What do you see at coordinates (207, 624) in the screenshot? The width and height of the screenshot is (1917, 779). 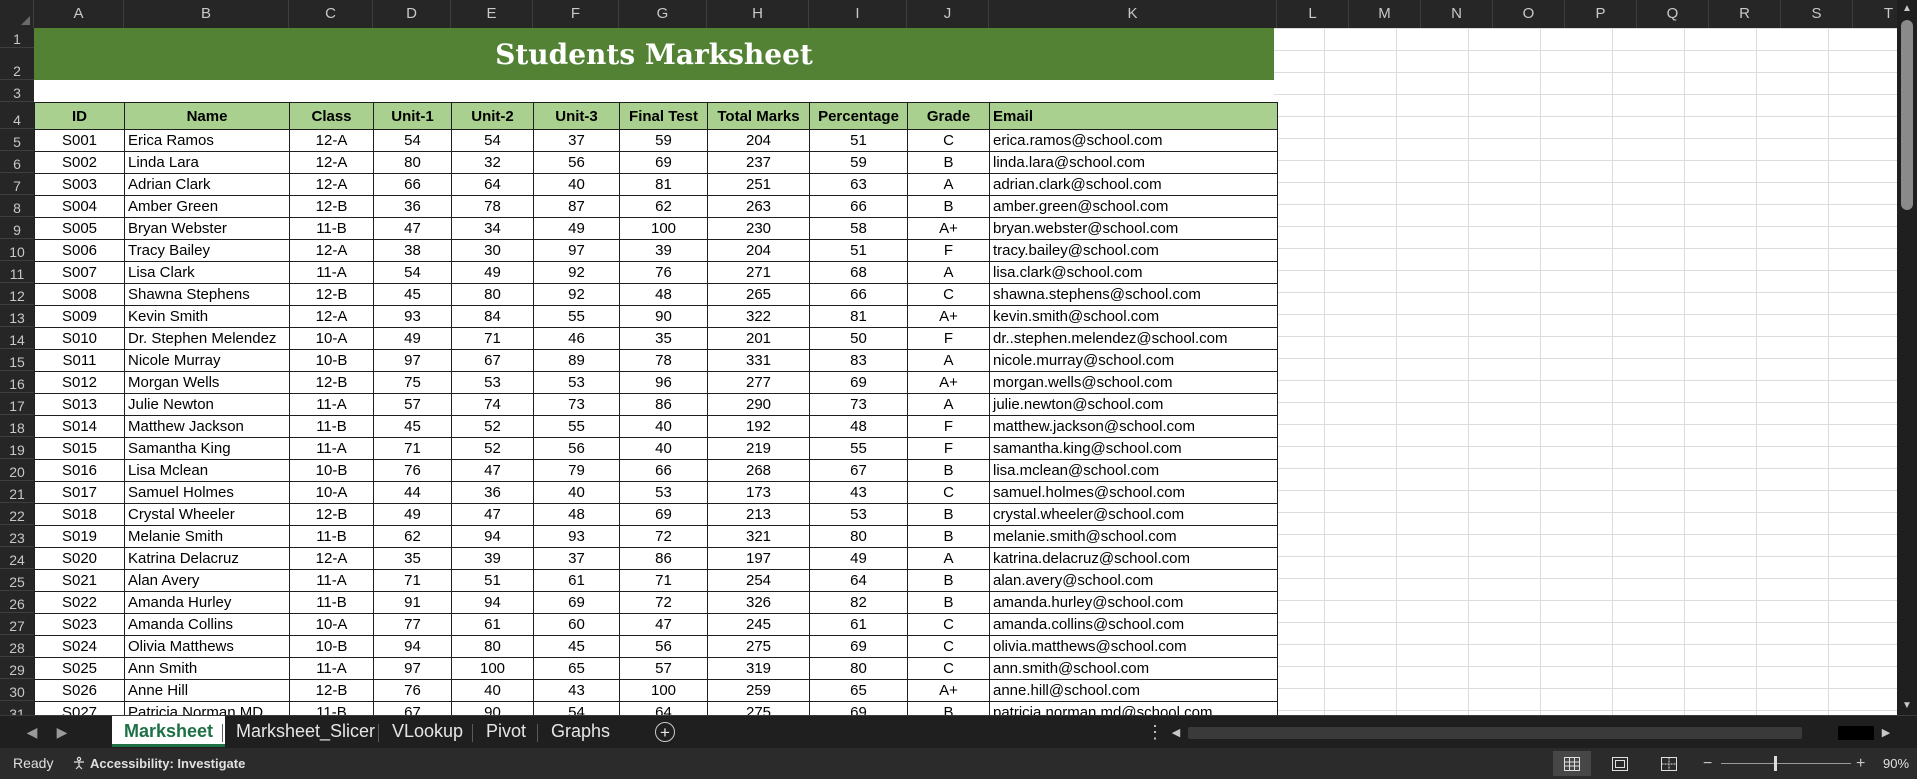 I see `table-cell: Amanda Collins` at bounding box center [207, 624].